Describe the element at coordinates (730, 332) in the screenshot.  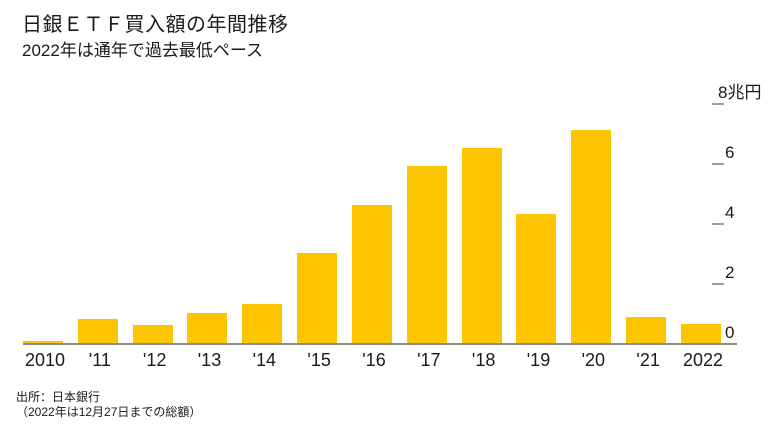
I see `y-axis-label-0: 0` at that location.